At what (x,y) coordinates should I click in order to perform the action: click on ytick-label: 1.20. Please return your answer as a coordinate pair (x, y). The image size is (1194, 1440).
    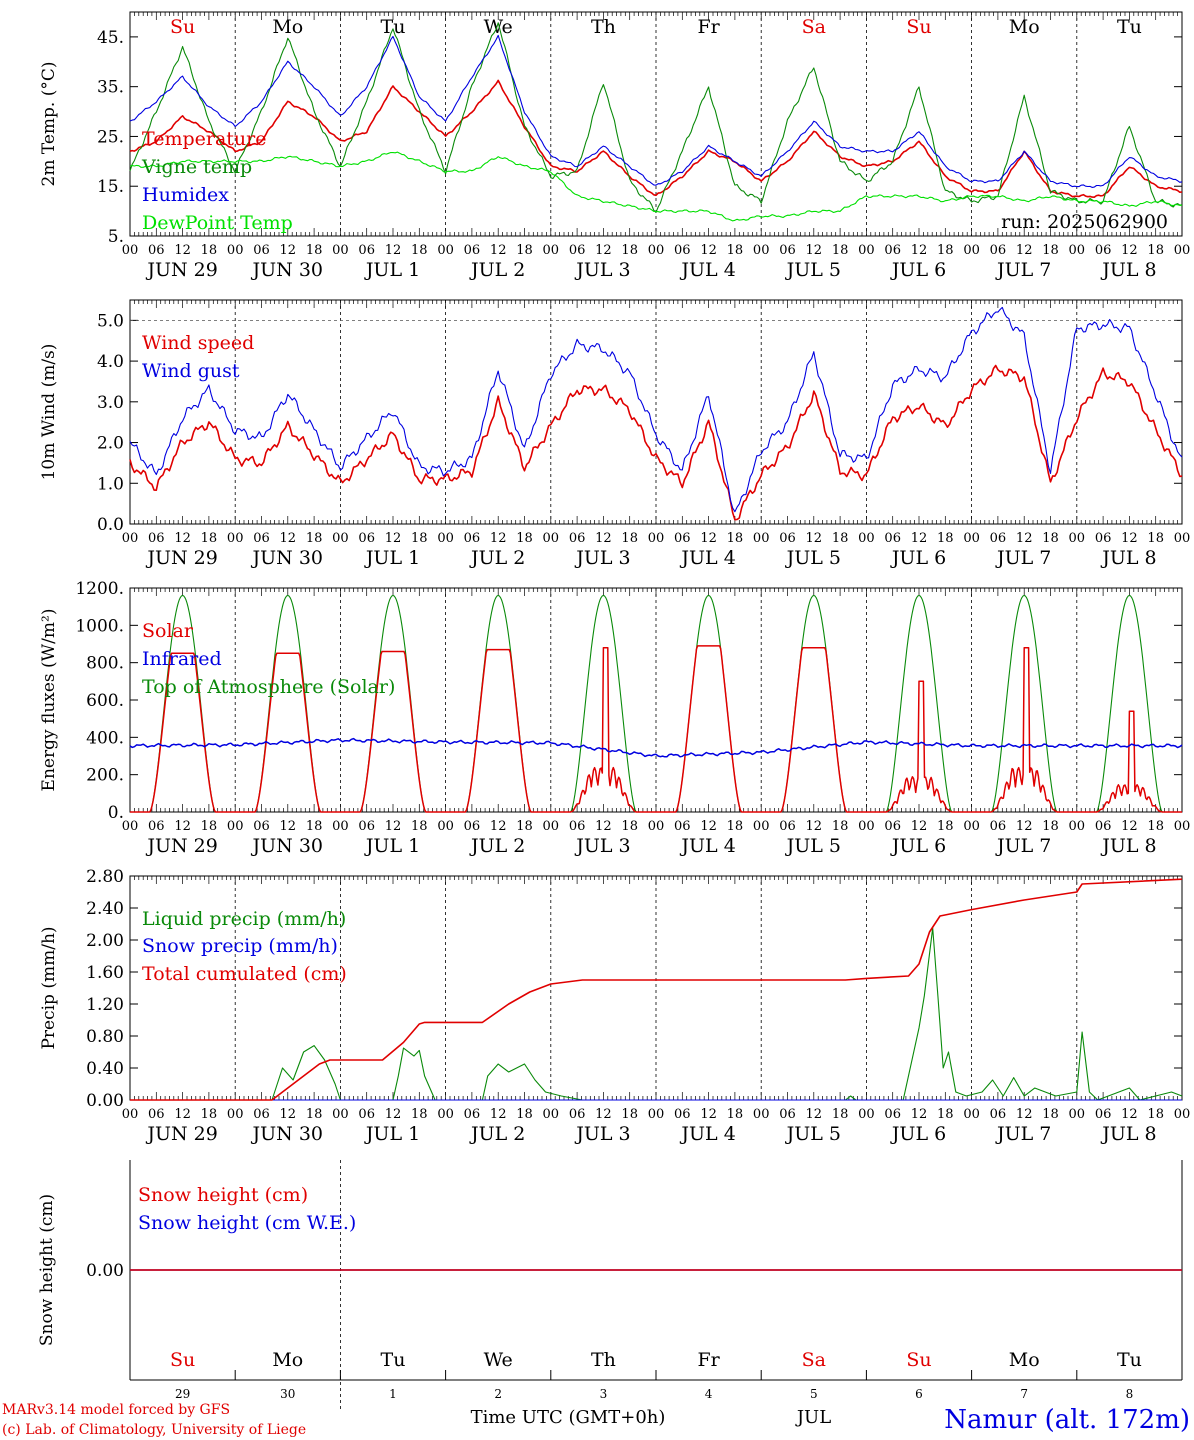
    Looking at the image, I should click on (105, 1005).